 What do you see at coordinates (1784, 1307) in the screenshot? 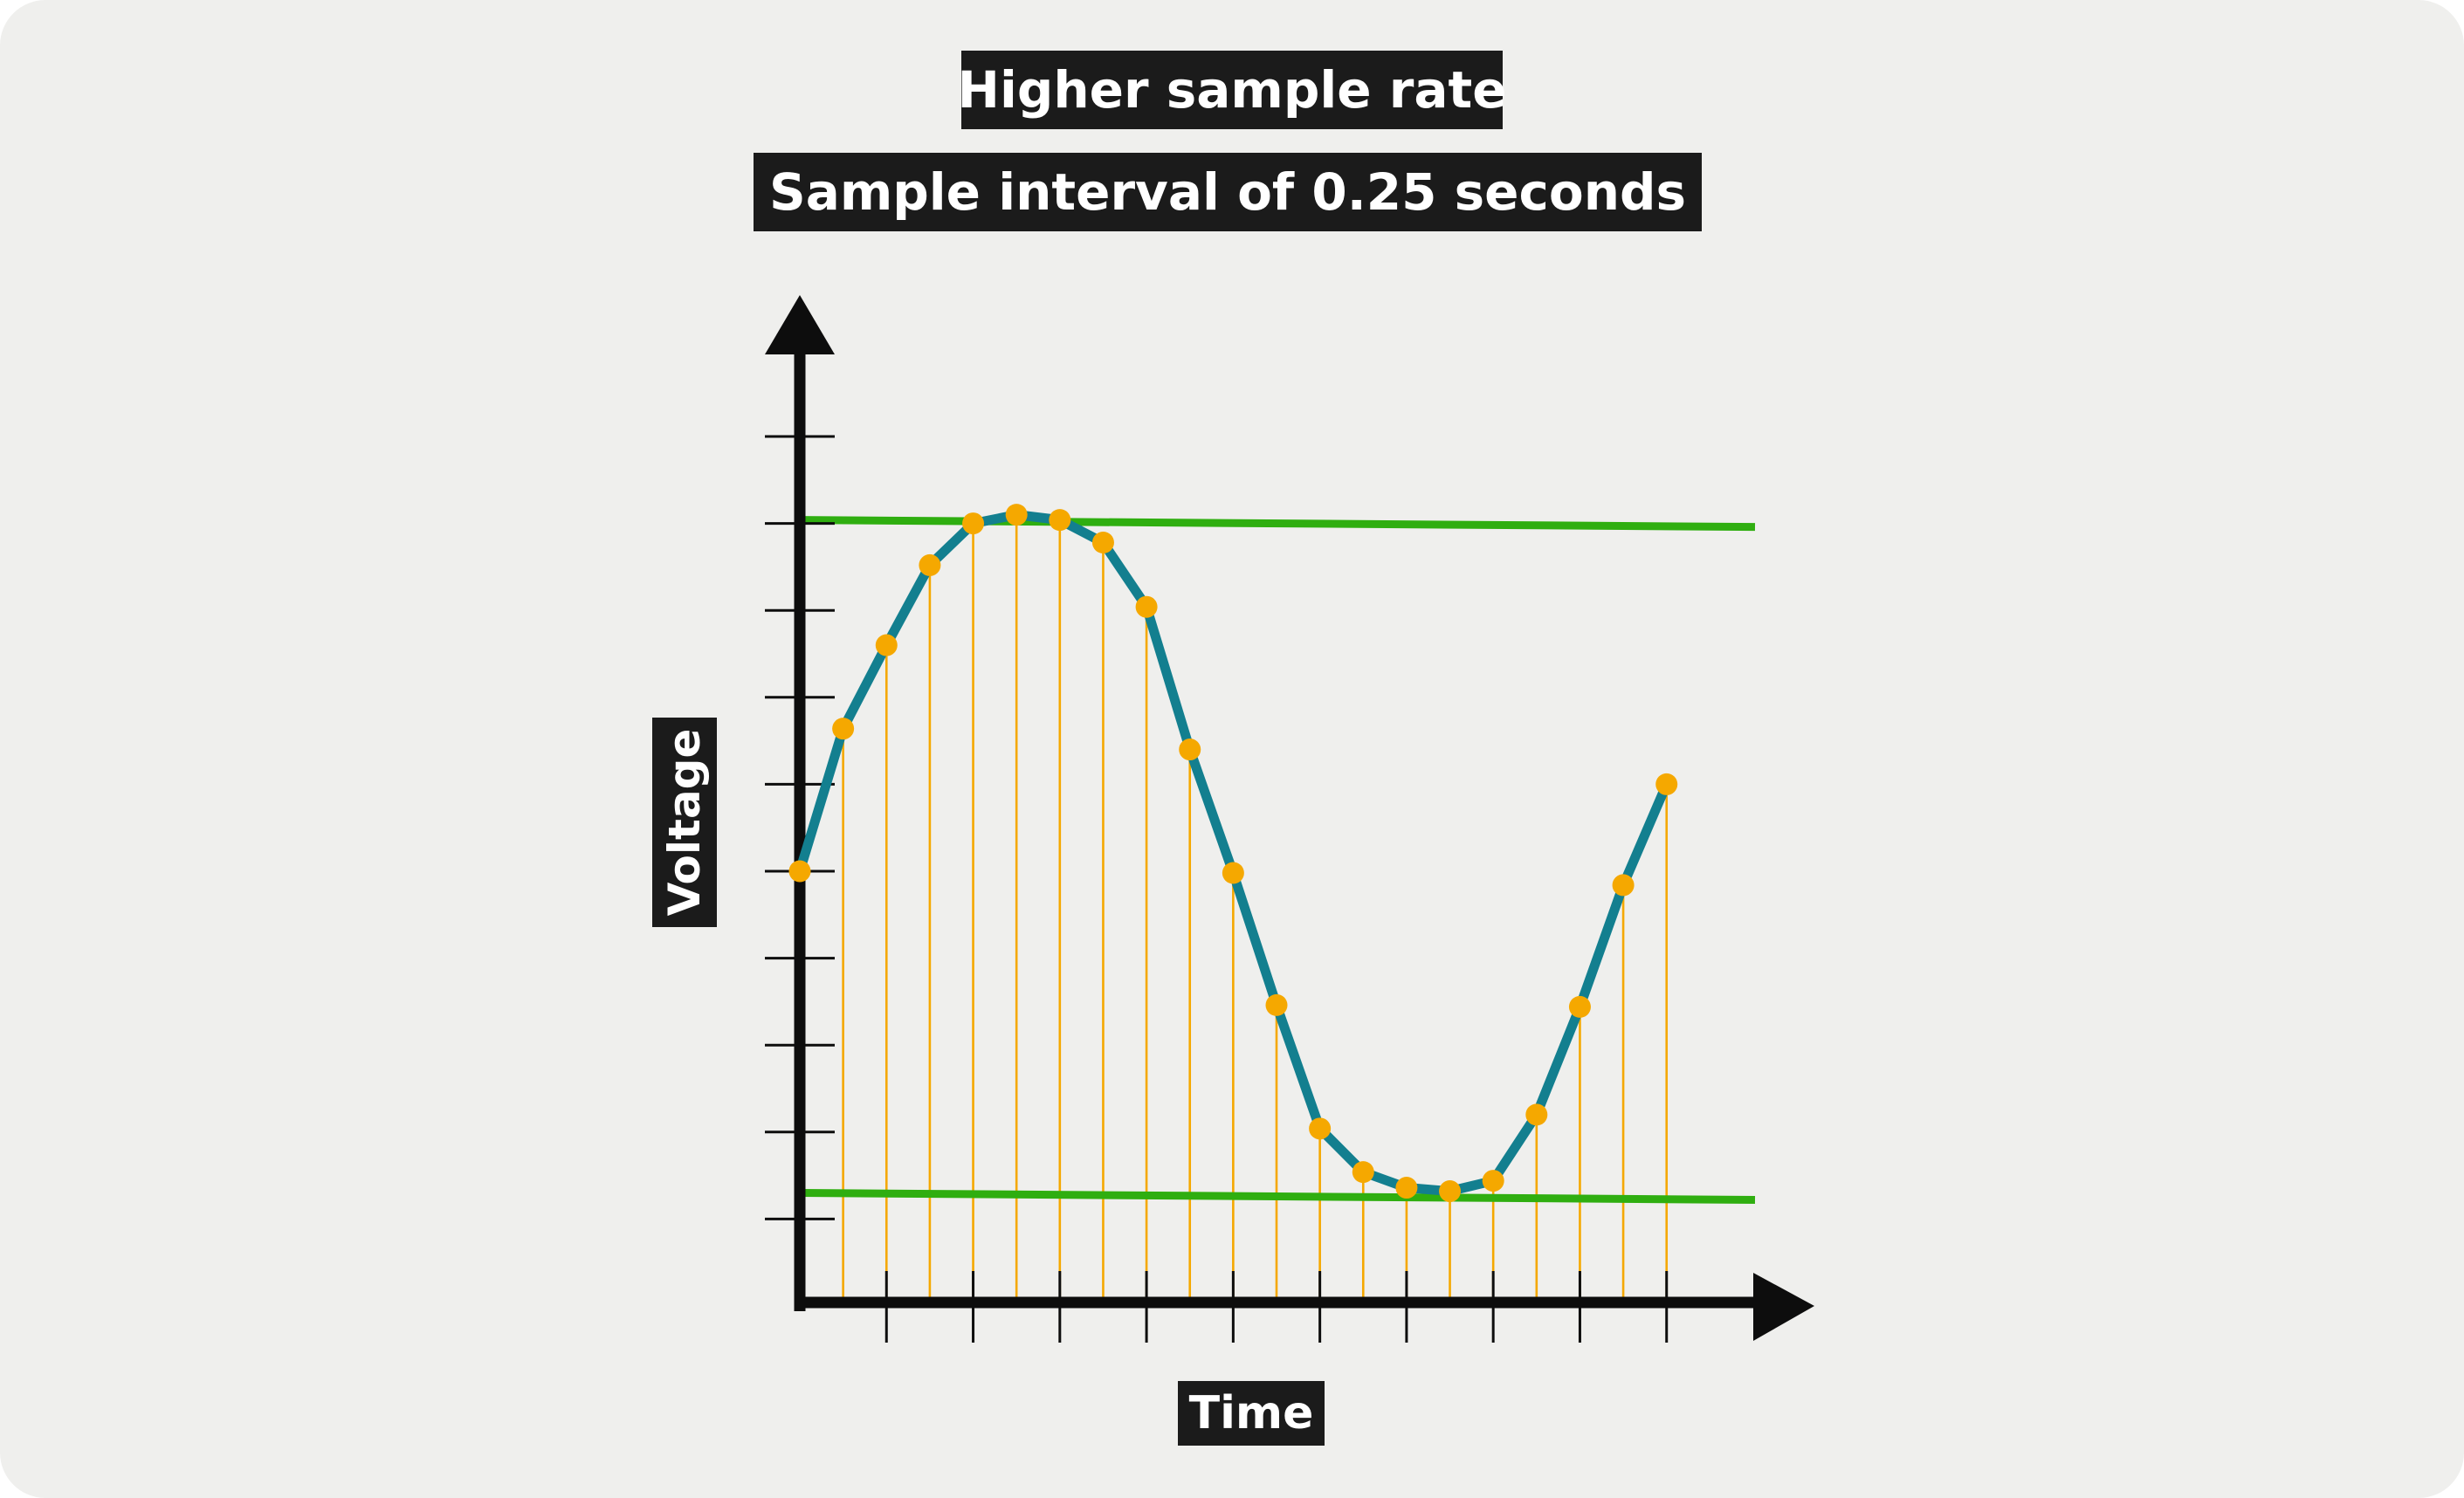
I see `x-axis-arrow` at bounding box center [1784, 1307].